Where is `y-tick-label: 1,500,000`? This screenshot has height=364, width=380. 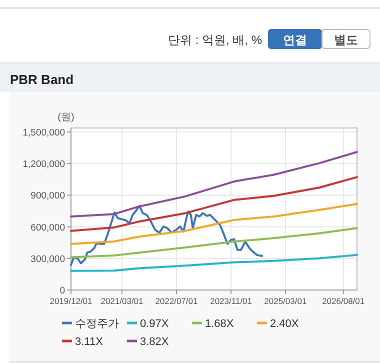 y-tick-label: 1,500,000 is located at coordinates (43, 133).